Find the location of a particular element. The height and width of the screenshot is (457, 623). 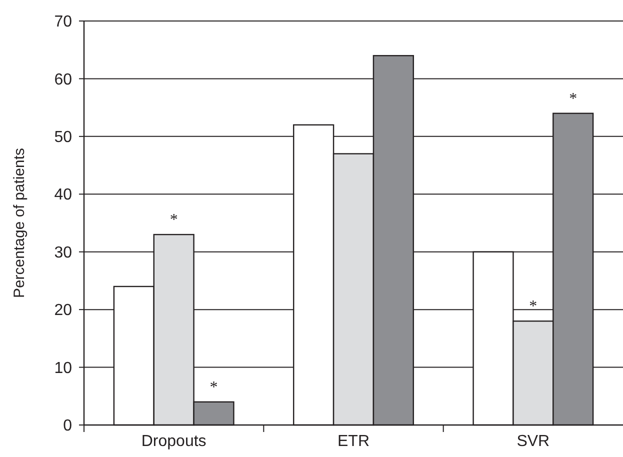

y-tick-label: 60 is located at coordinates (63, 79).